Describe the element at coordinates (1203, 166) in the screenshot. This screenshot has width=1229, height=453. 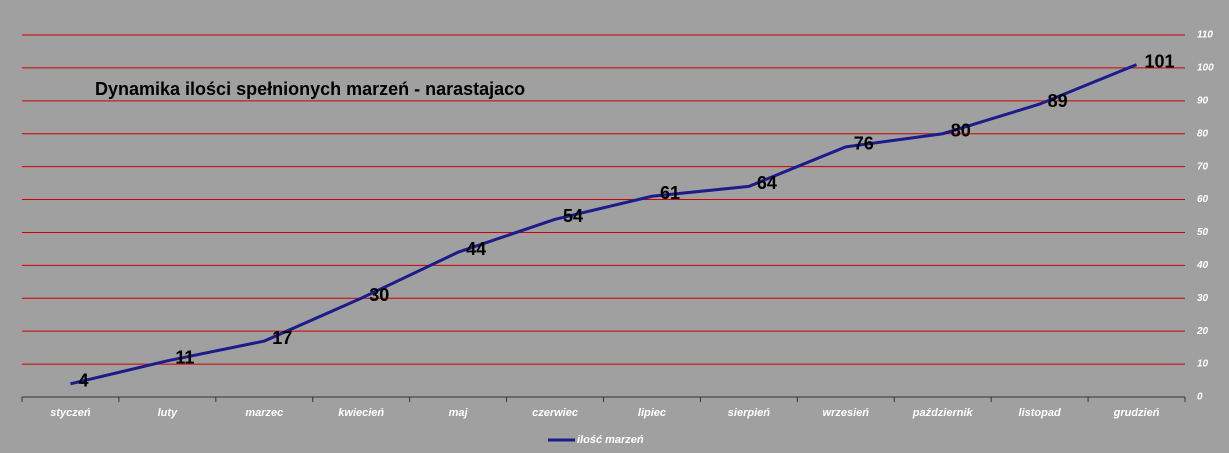
I see `y-tick-label: 70` at that location.